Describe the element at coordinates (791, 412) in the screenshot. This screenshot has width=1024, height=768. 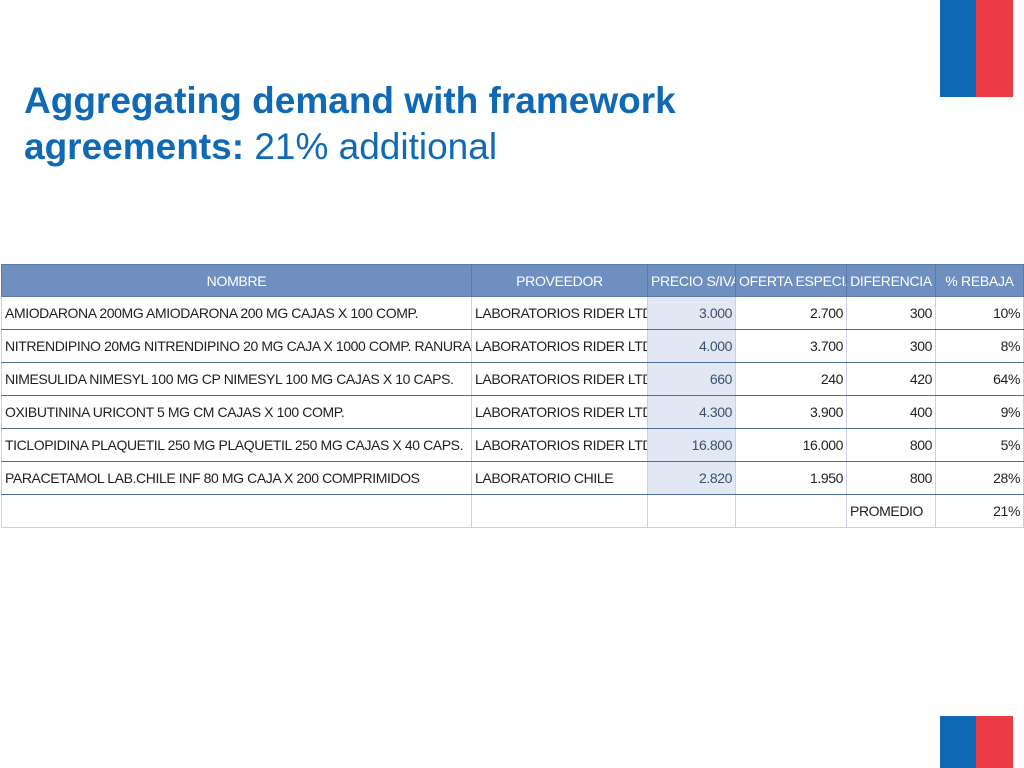
I see `cell-oferta: 3.900` at that location.